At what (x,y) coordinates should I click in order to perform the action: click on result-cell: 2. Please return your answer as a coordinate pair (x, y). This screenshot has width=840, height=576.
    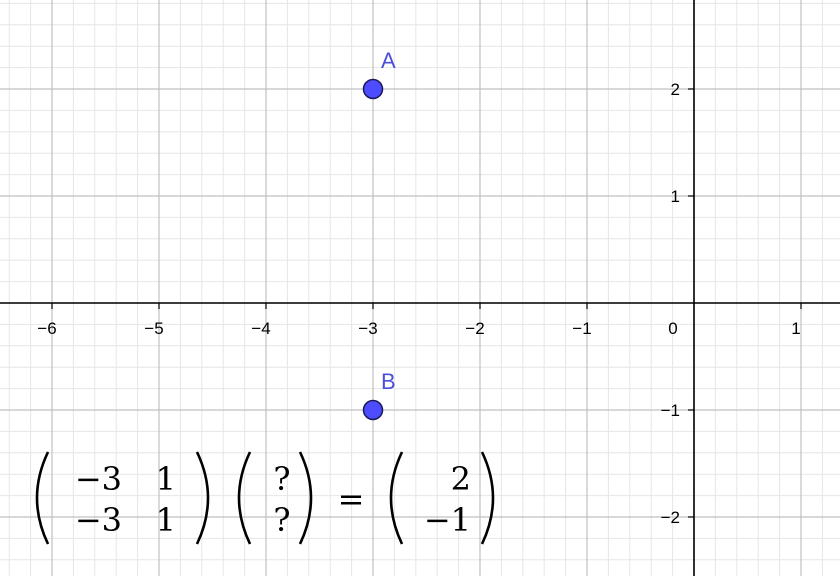
    Looking at the image, I should click on (461, 479).